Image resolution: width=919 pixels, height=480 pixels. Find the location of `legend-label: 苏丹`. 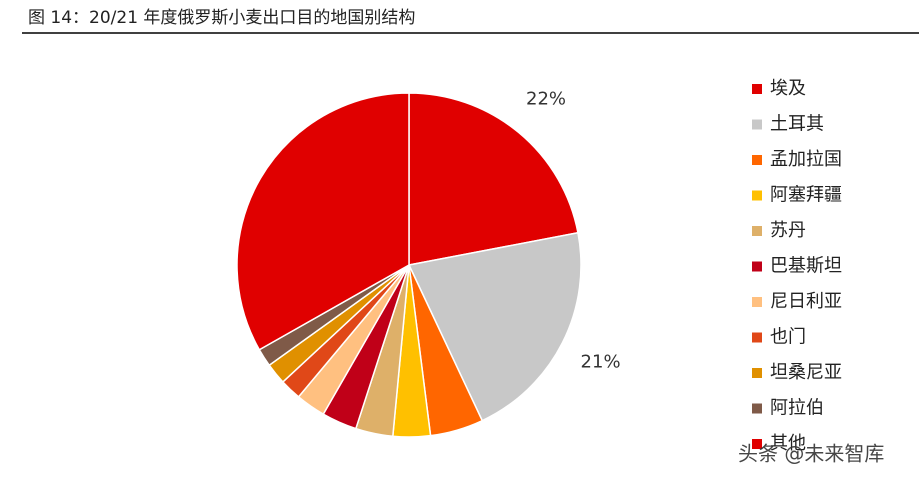

legend-label: 苏丹 is located at coordinates (788, 230).